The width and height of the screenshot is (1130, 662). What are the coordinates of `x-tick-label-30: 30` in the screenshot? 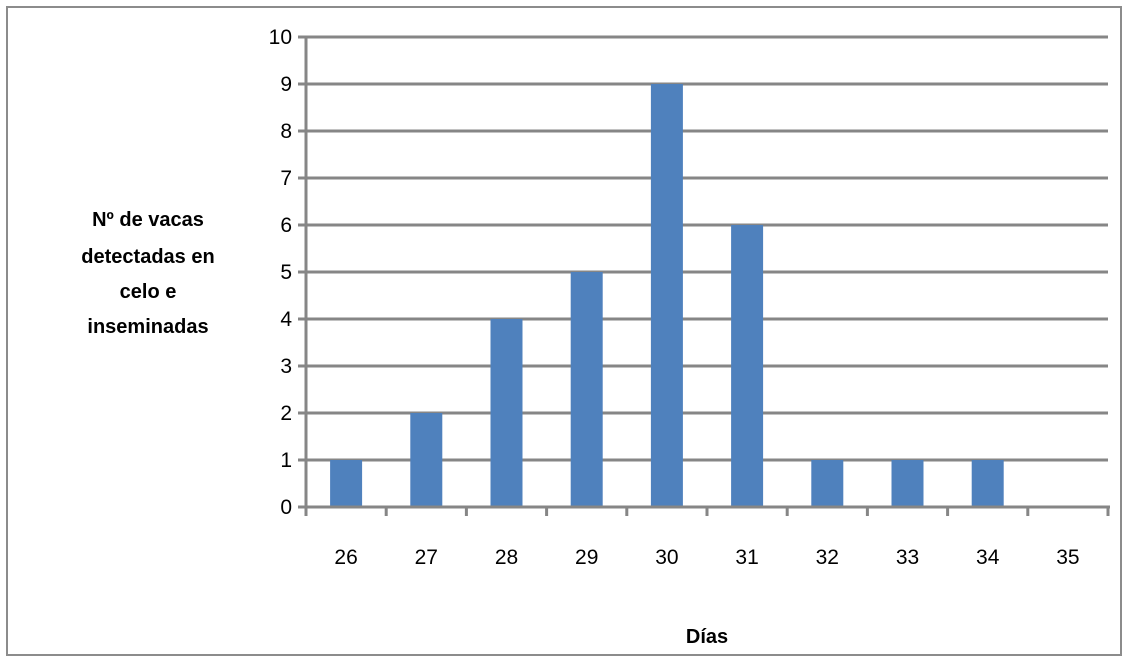 It's located at (666, 557).